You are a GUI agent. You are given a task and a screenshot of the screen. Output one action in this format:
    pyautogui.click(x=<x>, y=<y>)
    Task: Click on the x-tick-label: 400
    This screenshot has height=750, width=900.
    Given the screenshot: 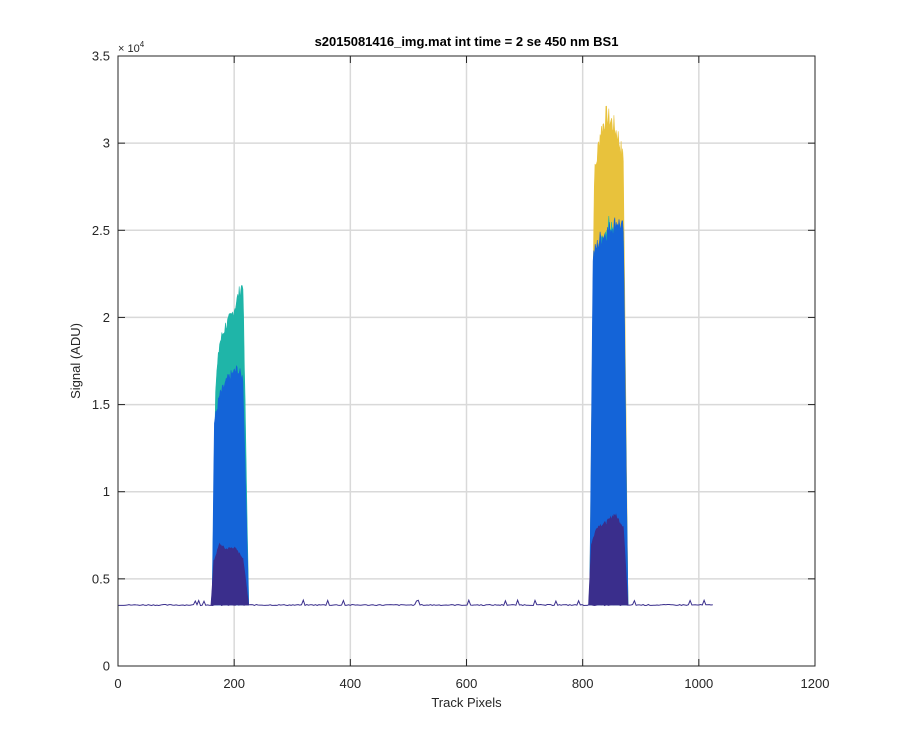 What is the action you would take?
    pyautogui.click(x=350, y=683)
    